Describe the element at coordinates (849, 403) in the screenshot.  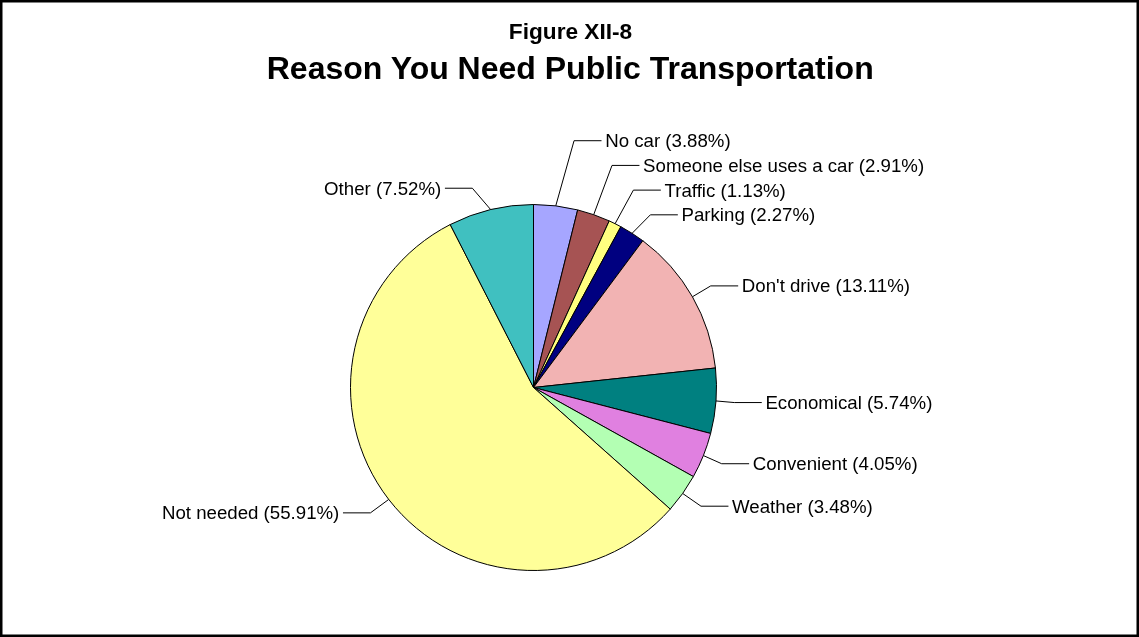
I see `slice-label: Economical (5.74%)` at that location.